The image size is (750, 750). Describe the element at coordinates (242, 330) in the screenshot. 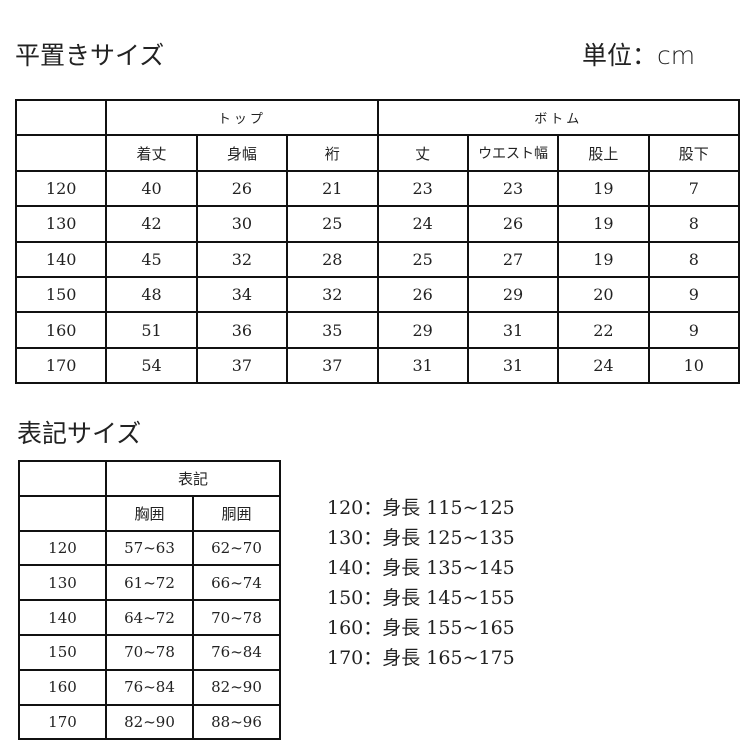

I see `value-cell: 36` at that location.